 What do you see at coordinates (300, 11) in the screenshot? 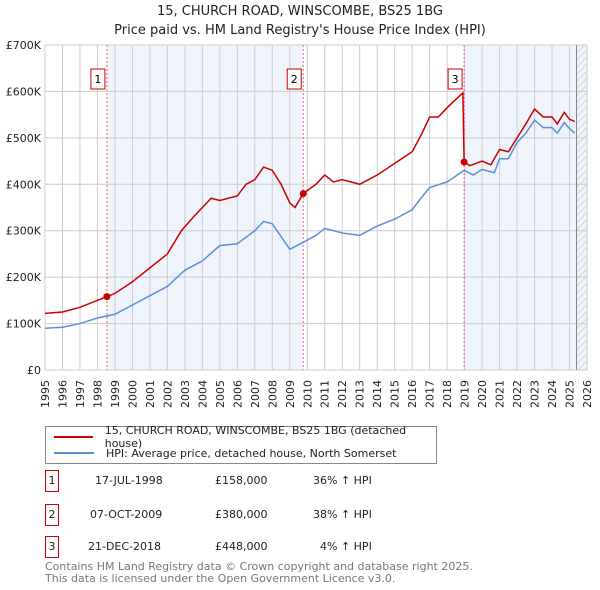
I see `title-line: 15, CHURCH ROAD, WINSCOMBE, BS25 1BG` at bounding box center [300, 11].